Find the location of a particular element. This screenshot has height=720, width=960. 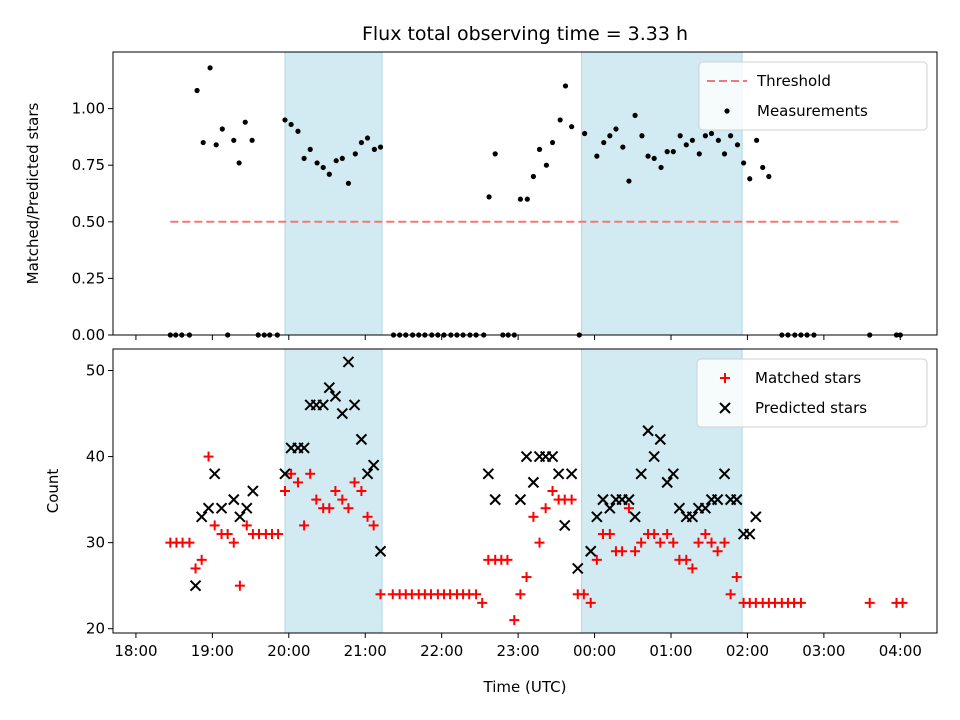

x-tick-label: 23:00 is located at coordinates (518, 651).